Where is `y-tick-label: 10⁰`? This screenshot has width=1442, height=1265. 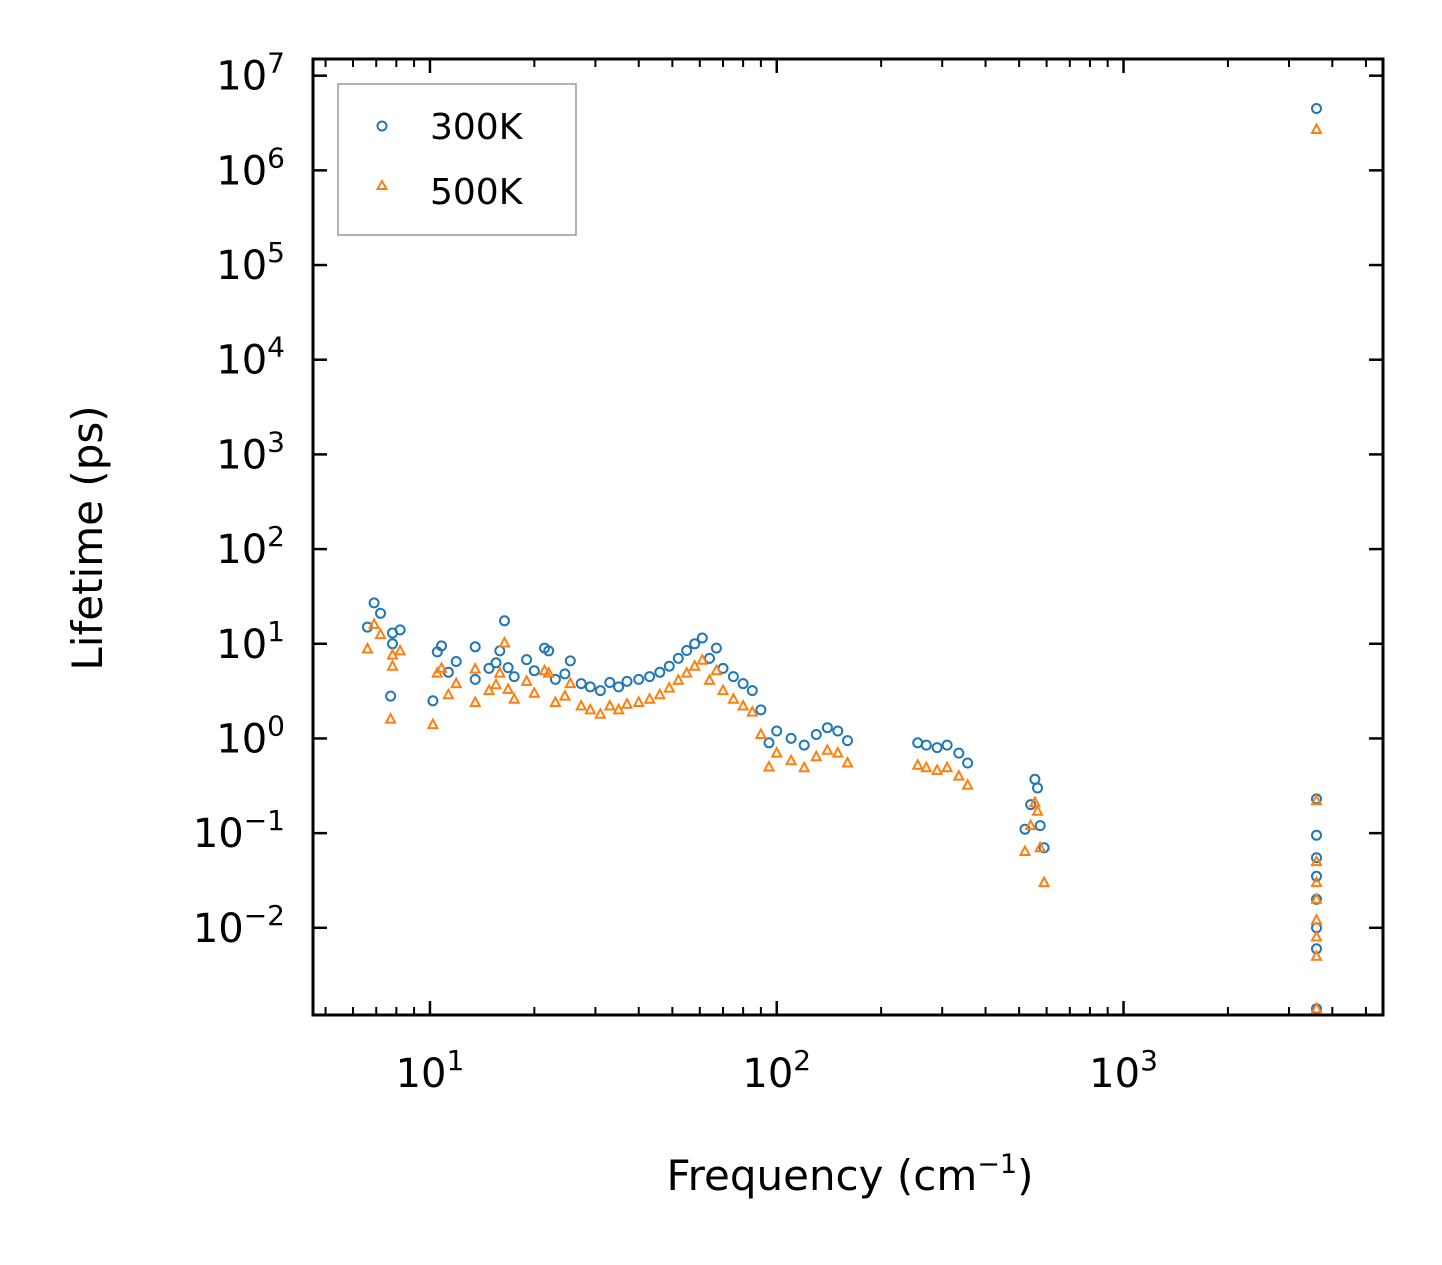
y-tick-label: 10⁰ is located at coordinates (250, 735).